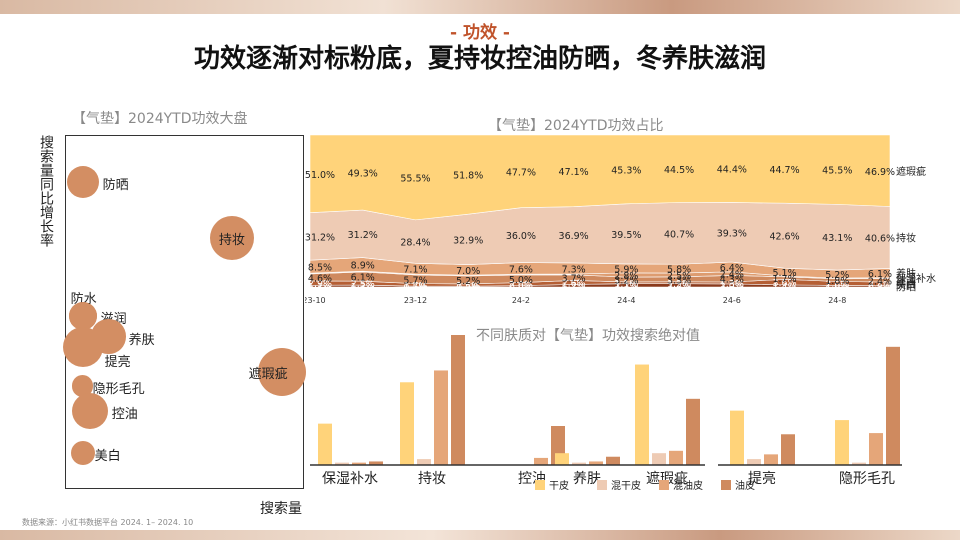  I want to click on bar-category-label: 隐形毛孔, so click(867, 479).